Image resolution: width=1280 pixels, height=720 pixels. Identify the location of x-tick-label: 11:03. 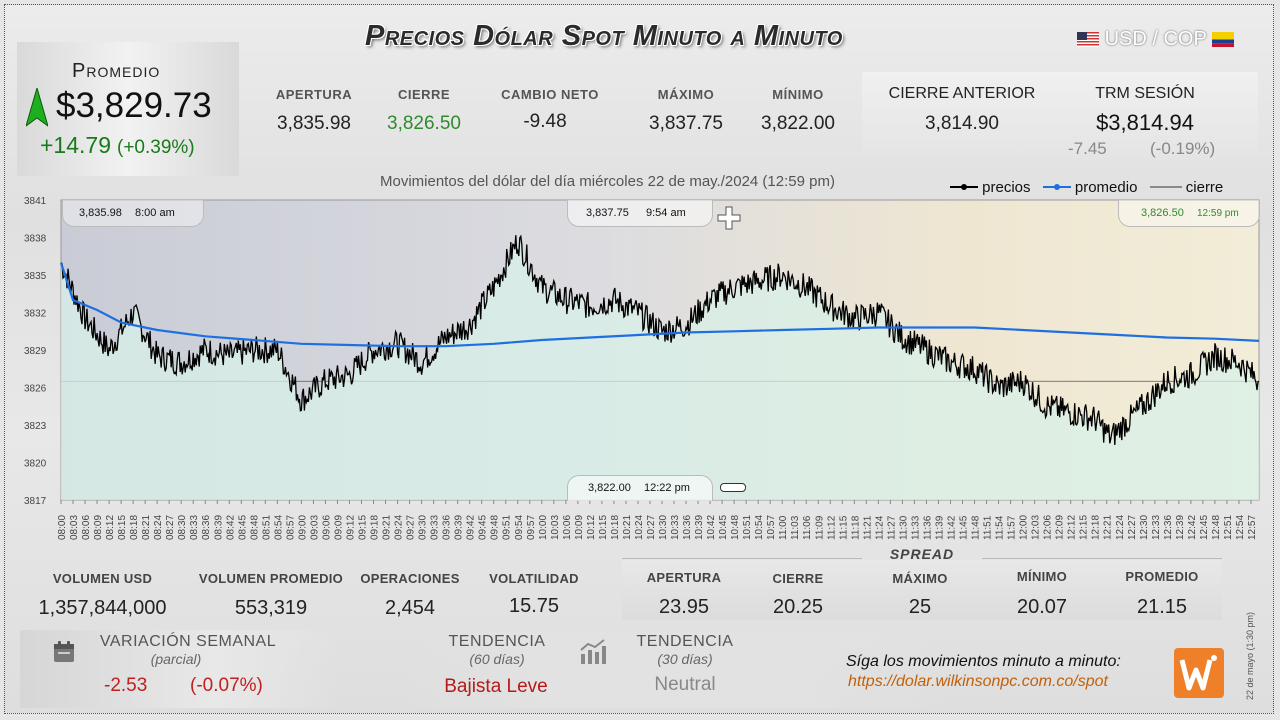
(795, 527).